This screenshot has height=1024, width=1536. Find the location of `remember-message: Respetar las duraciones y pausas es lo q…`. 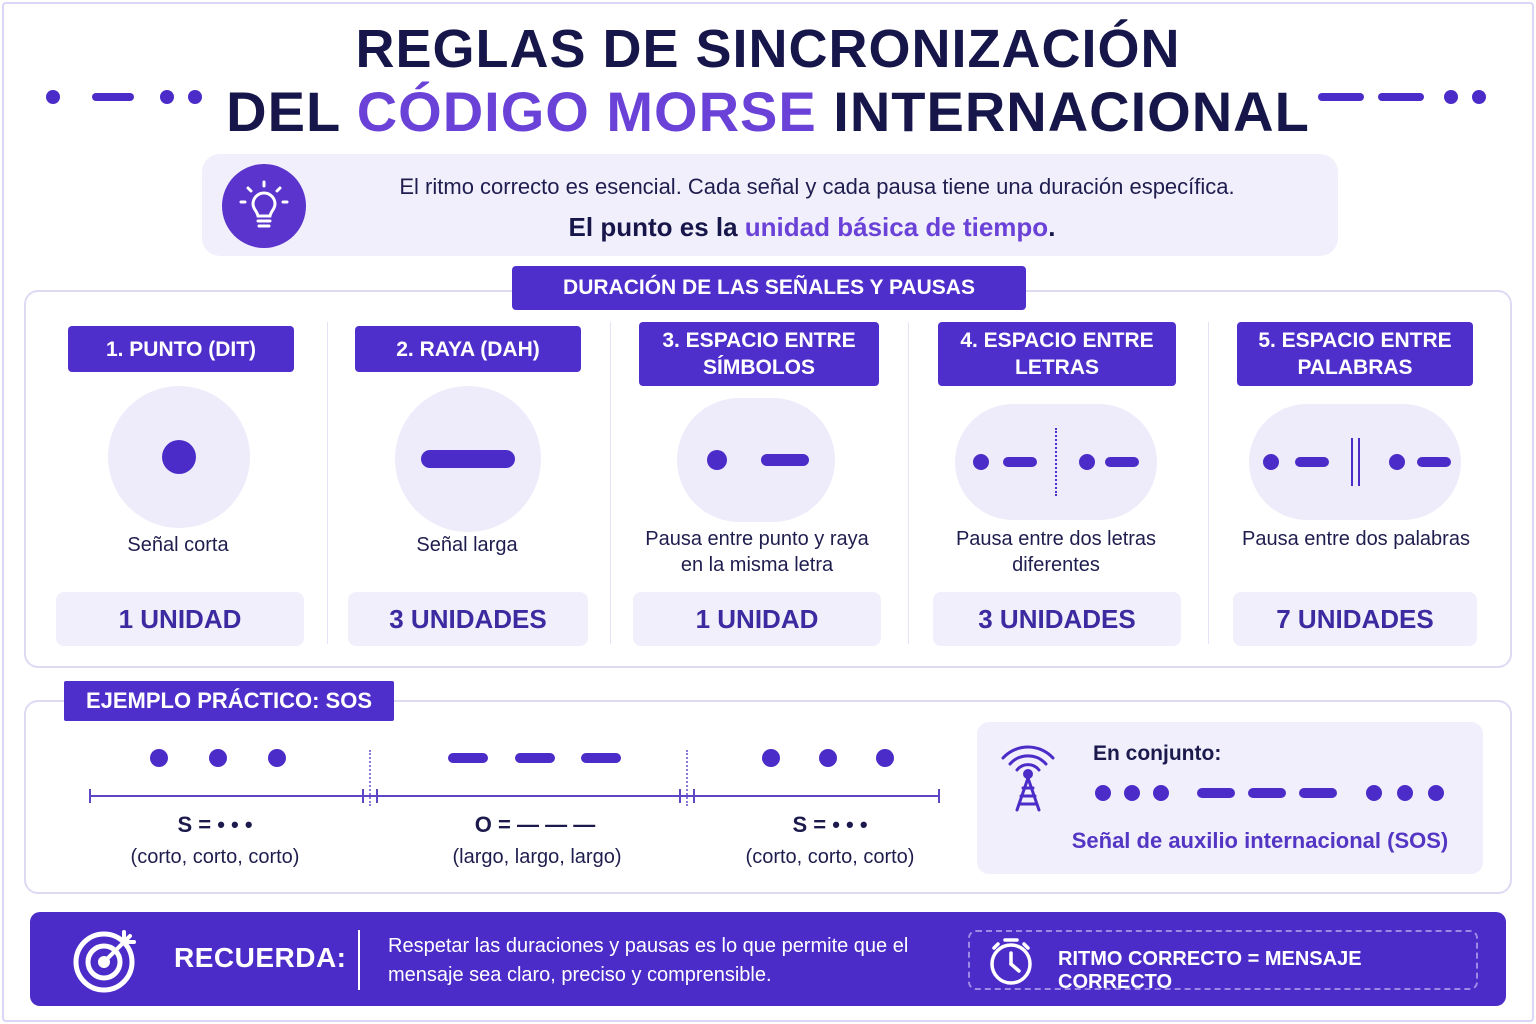

remember-message: Respetar las duraciones y pausas es lo q… is located at coordinates (648, 960).